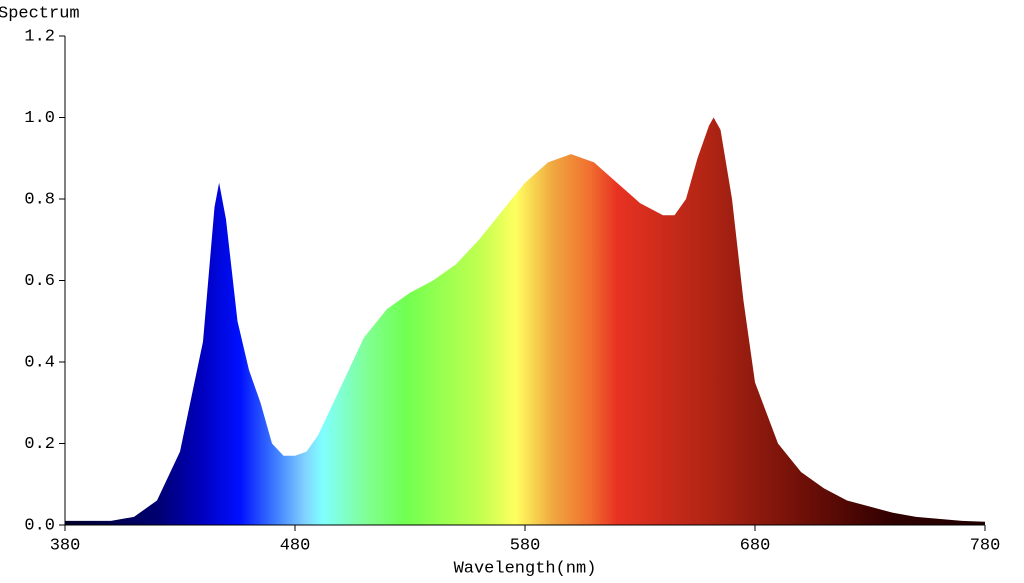  I want to click on x-tick-label: 680, so click(755, 545).